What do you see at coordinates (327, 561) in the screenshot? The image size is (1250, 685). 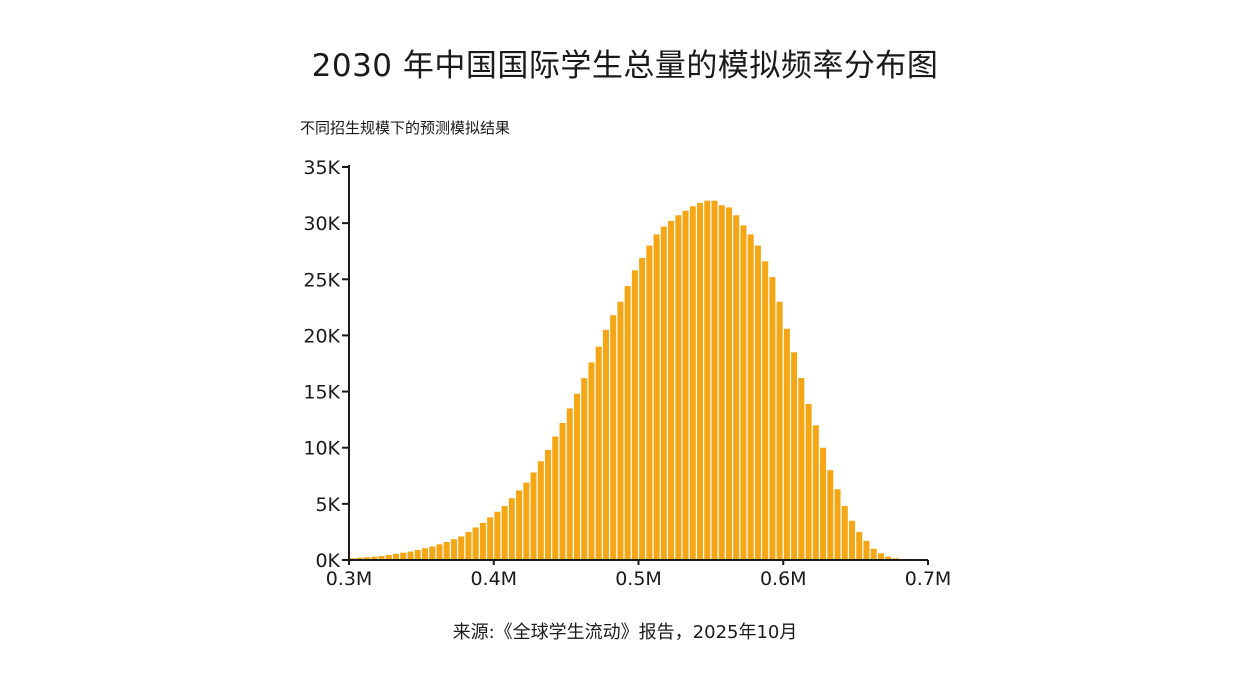 I see `y-tick-label: 0K` at bounding box center [327, 561].